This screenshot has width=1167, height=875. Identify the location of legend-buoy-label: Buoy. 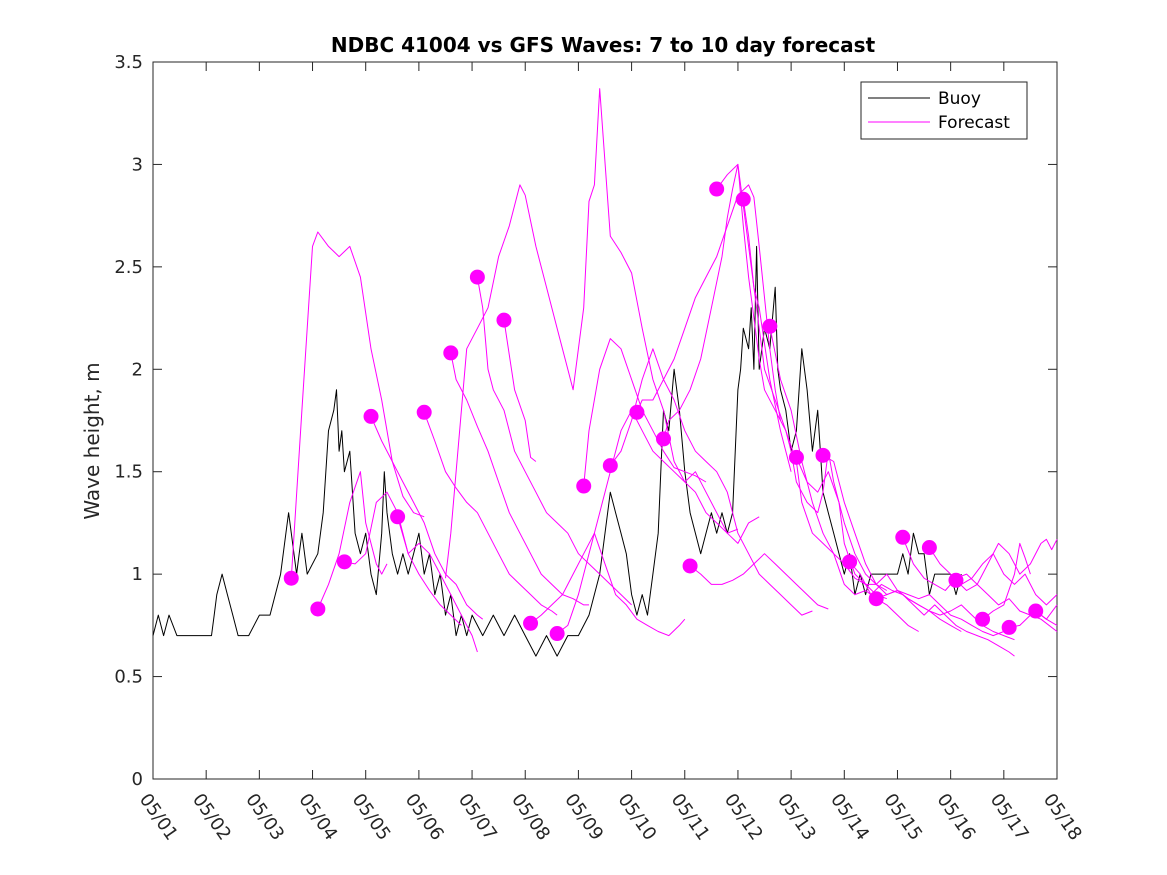
(959, 99).